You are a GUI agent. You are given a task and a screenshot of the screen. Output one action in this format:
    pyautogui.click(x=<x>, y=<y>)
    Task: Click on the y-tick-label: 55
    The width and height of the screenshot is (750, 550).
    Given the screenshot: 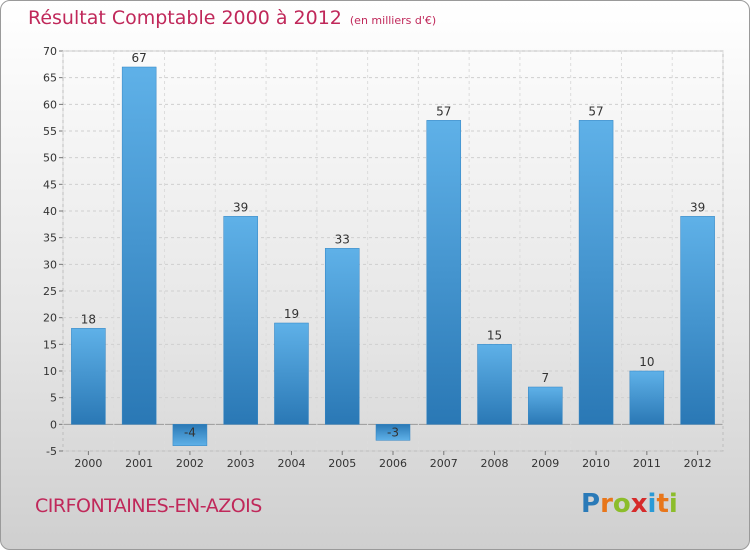 What is the action you would take?
    pyautogui.click(x=50, y=131)
    